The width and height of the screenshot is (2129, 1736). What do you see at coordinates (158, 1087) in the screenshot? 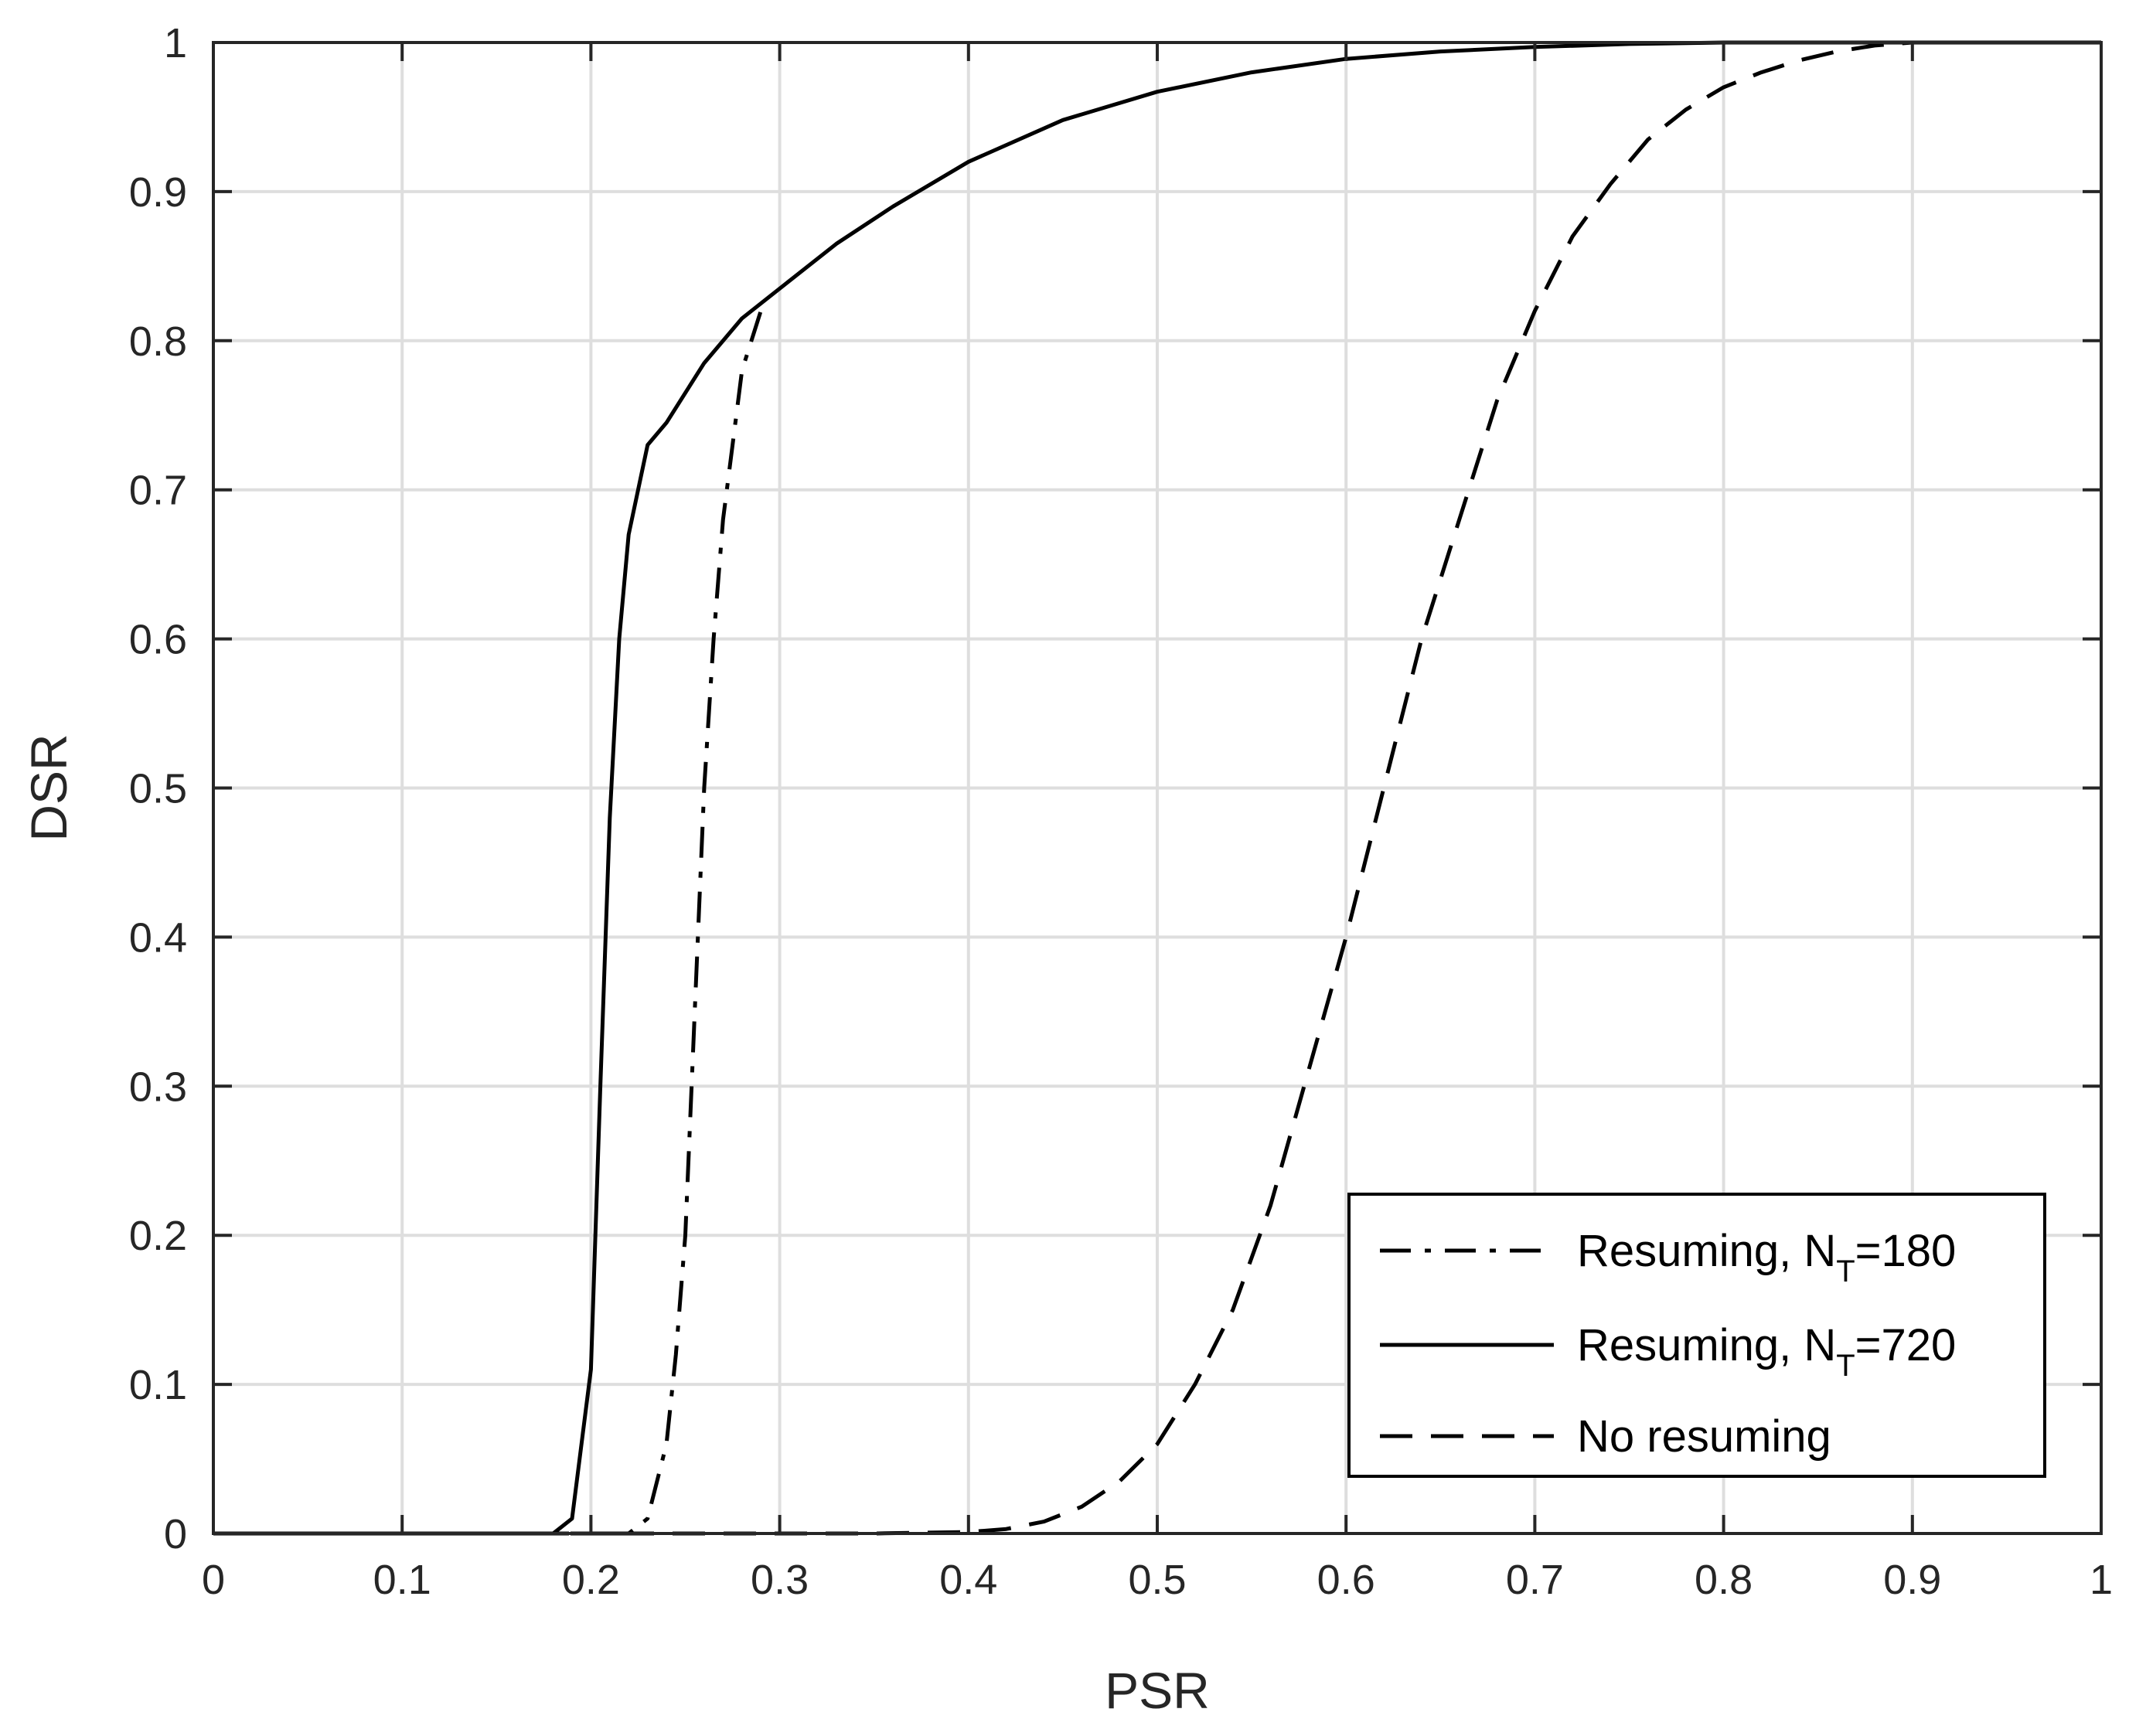
I see `y-tick-label: 0.3` at bounding box center [158, 1087].